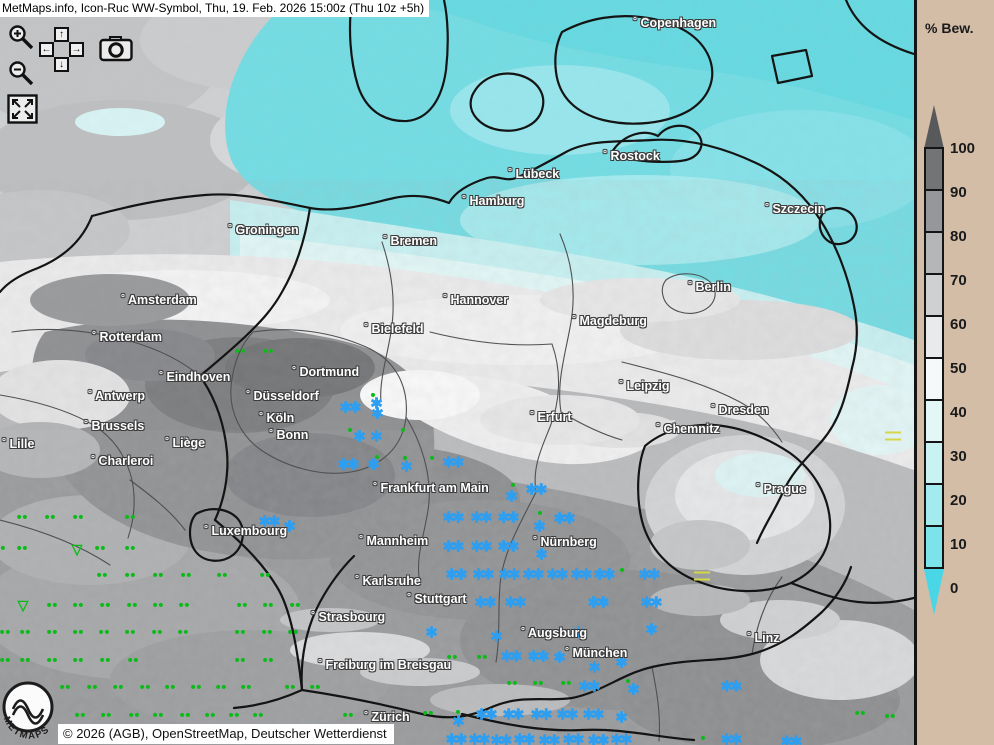 This screenshot has height=745, width=994. Describe the element at coordinates (122, 461) in the screenshot. I see `city-label: ° Charleroi` at that location.